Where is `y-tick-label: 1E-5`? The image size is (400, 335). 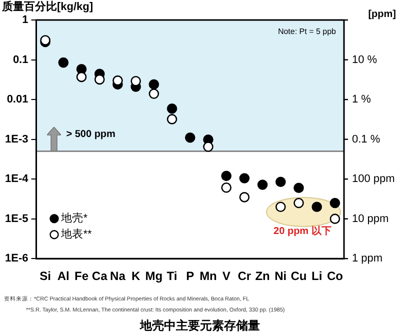 y-tick-label: 1E-5 is located at coordinates (16, 218).